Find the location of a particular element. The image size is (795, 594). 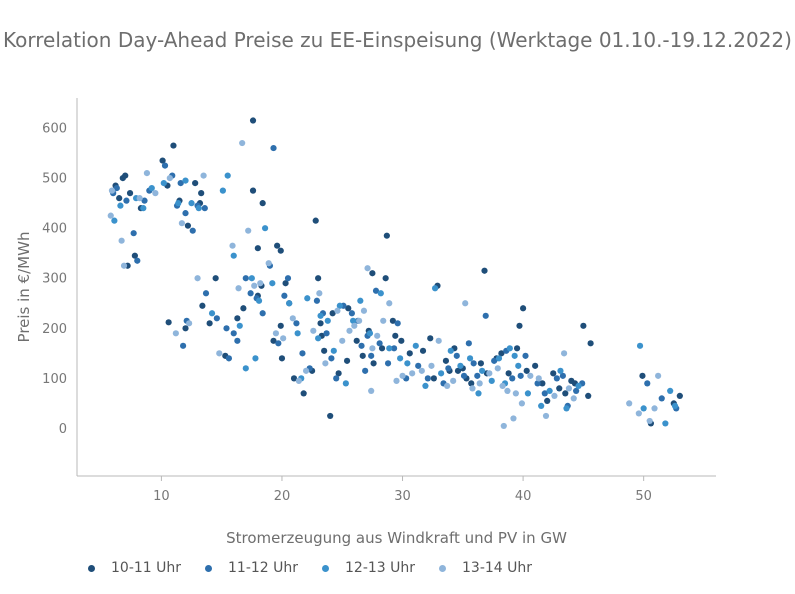

legend-label: 13-14 Uhr is located at coordinates (497, 568).